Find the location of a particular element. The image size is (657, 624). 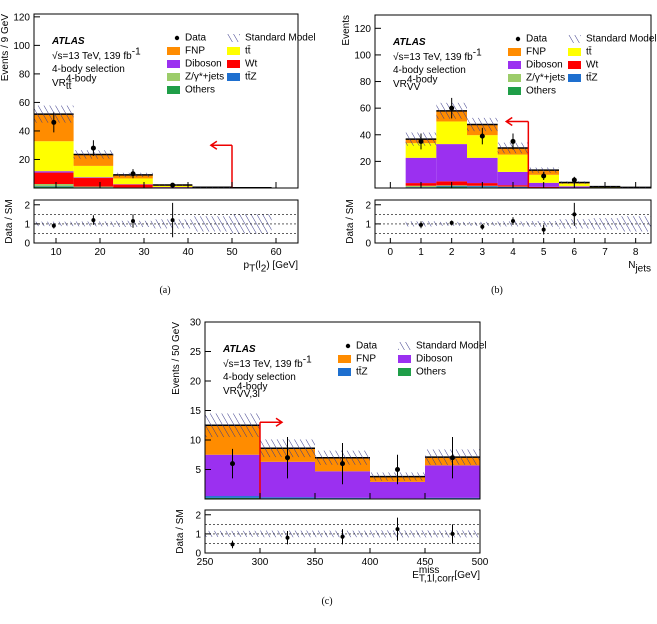

legend-label: Z/γ*+jets is located at coordinates (545, 78).